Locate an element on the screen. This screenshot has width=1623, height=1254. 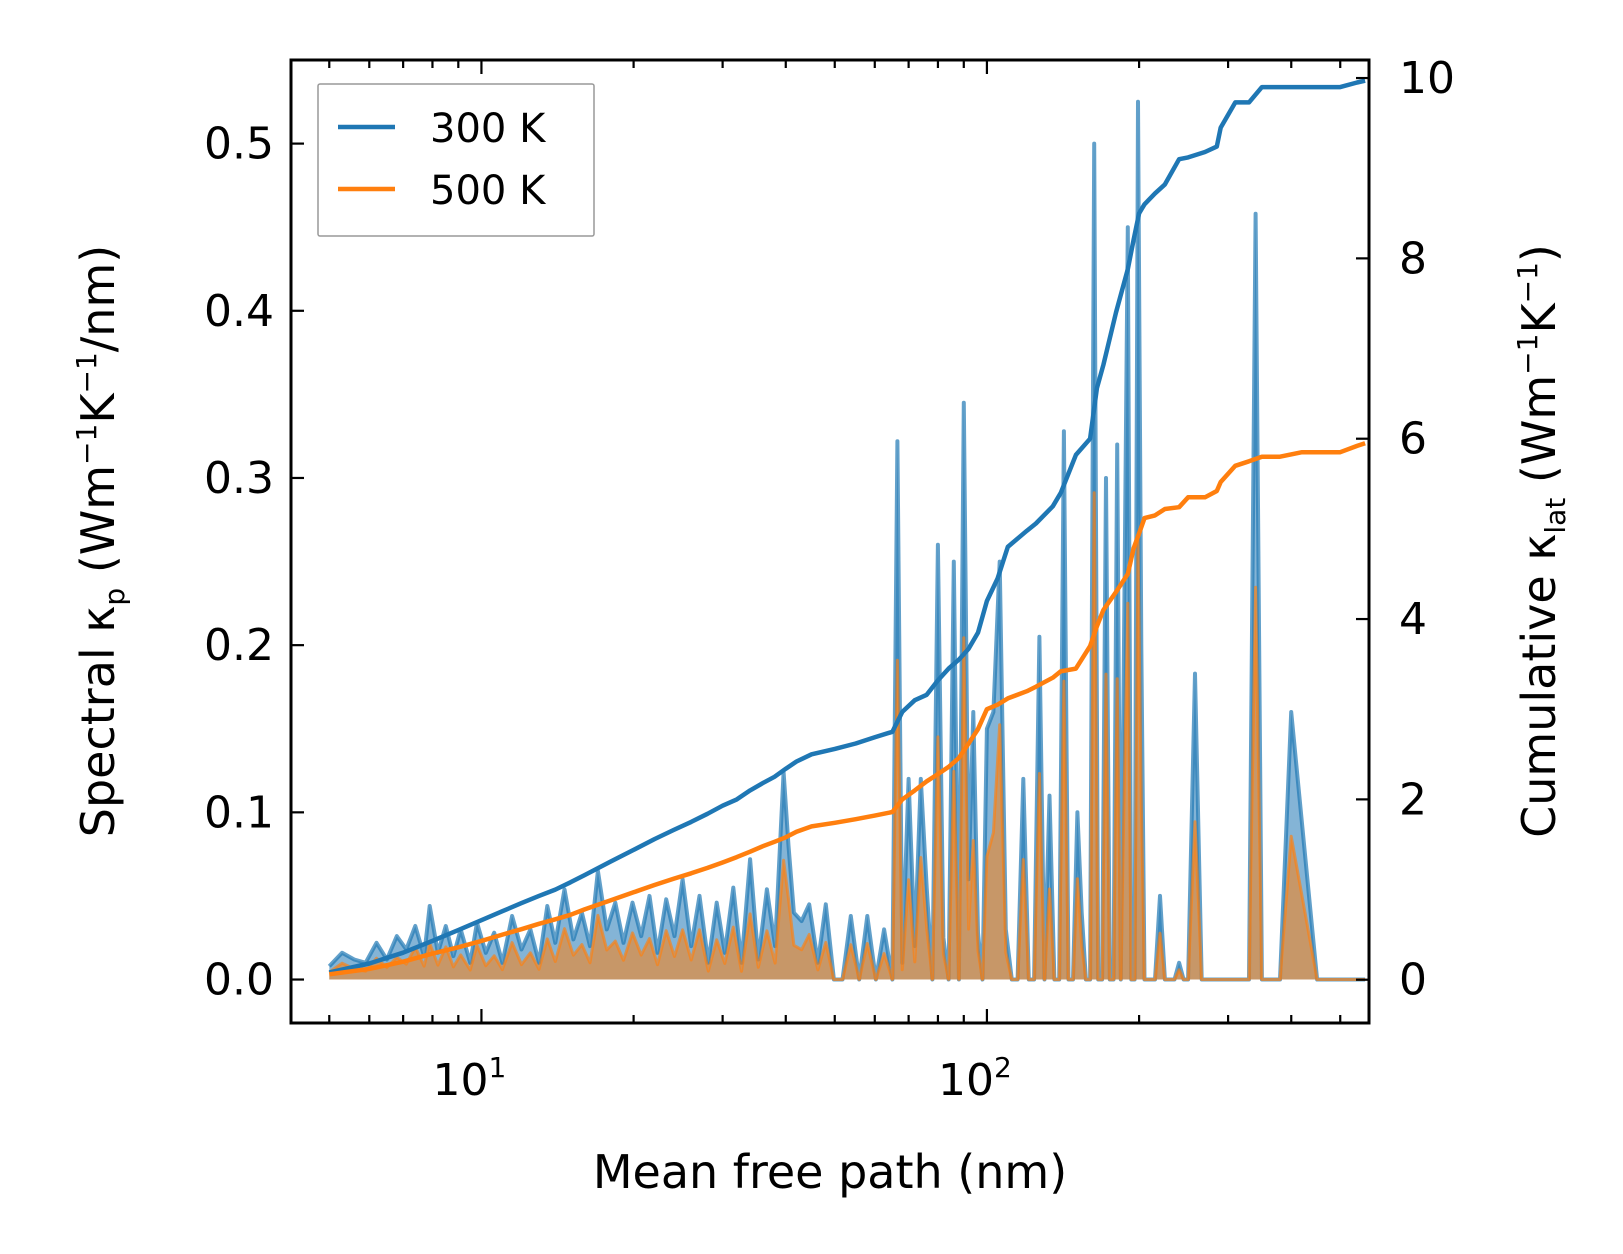
y2-tick-label: 8 is located at coordinates (1413, 258).